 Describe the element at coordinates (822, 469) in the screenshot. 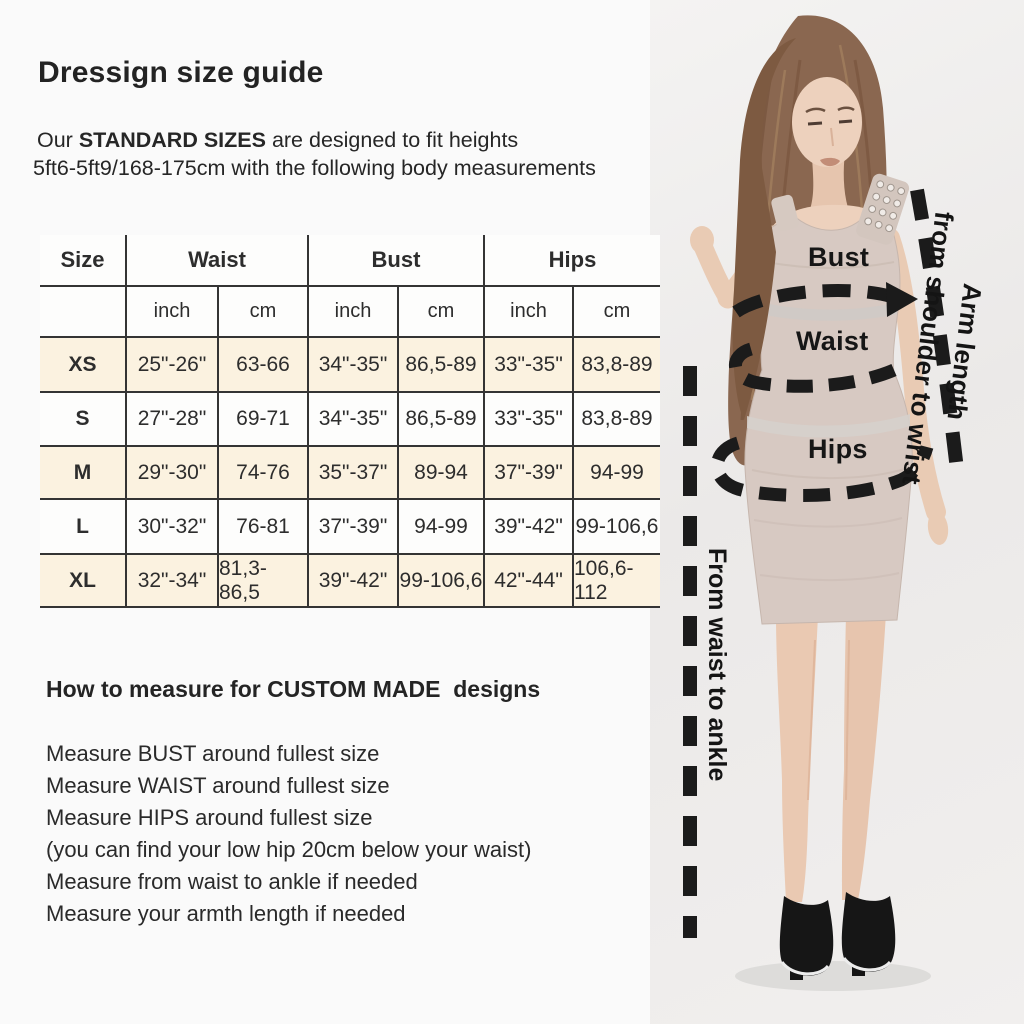

I see `hips-measure-line` at that location.